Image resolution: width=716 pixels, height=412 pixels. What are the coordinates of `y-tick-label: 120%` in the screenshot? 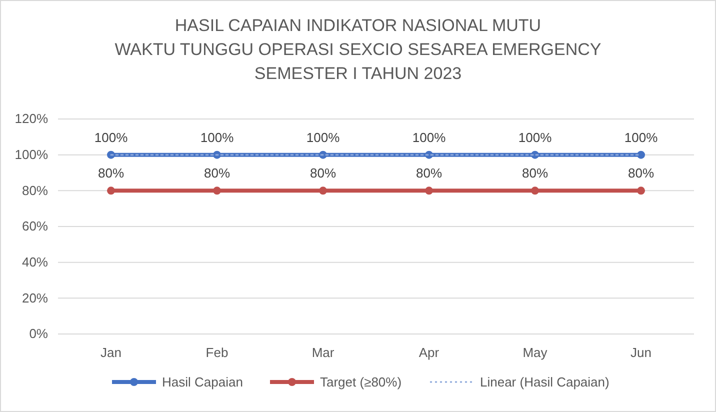 It's located at (31, 118).